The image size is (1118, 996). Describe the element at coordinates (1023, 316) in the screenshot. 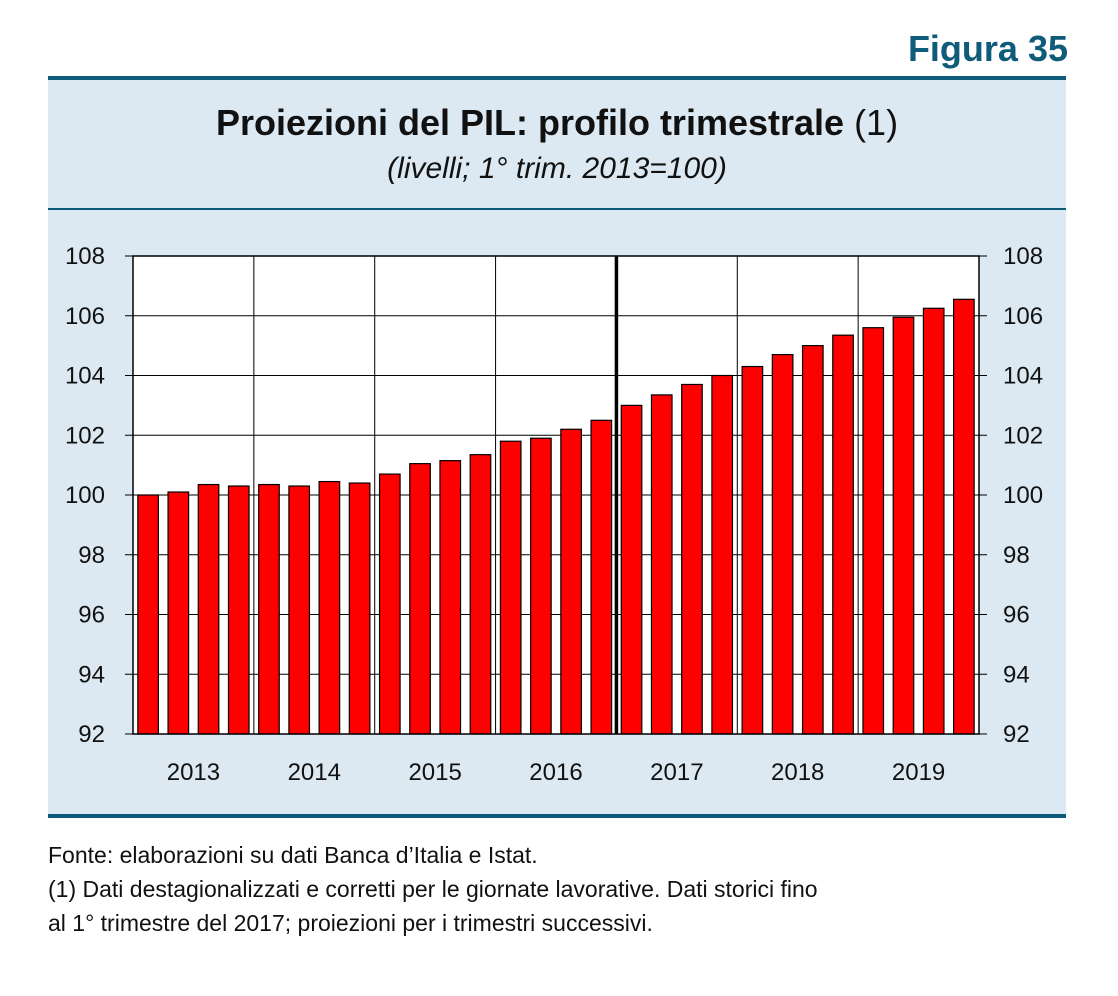

I see `y-tick-label-right: 106` at that location.